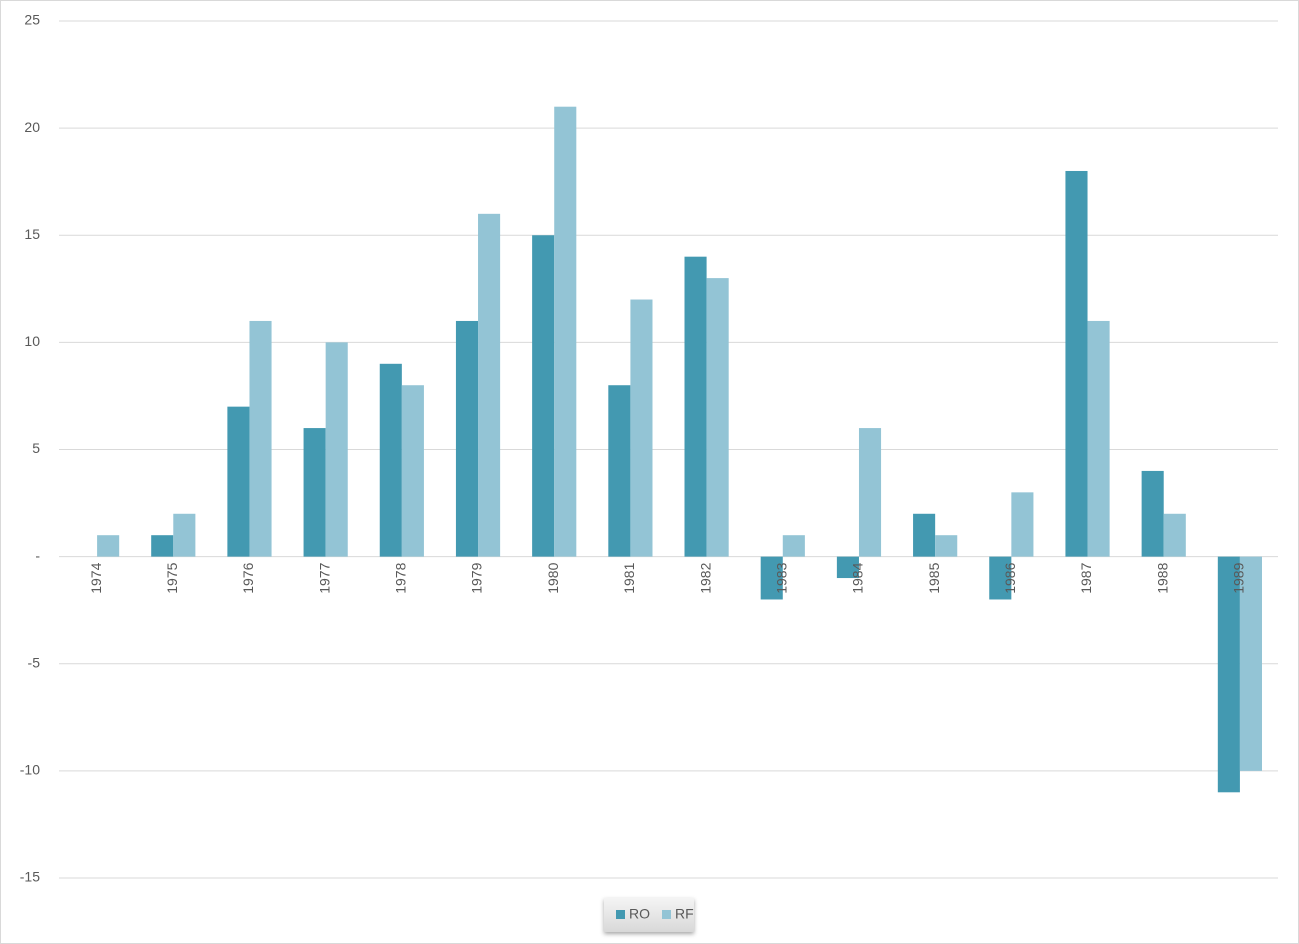  Describe the element at coordinates (553, 577) in the screenshot. I see `x-tick-label: 1980` at that location.